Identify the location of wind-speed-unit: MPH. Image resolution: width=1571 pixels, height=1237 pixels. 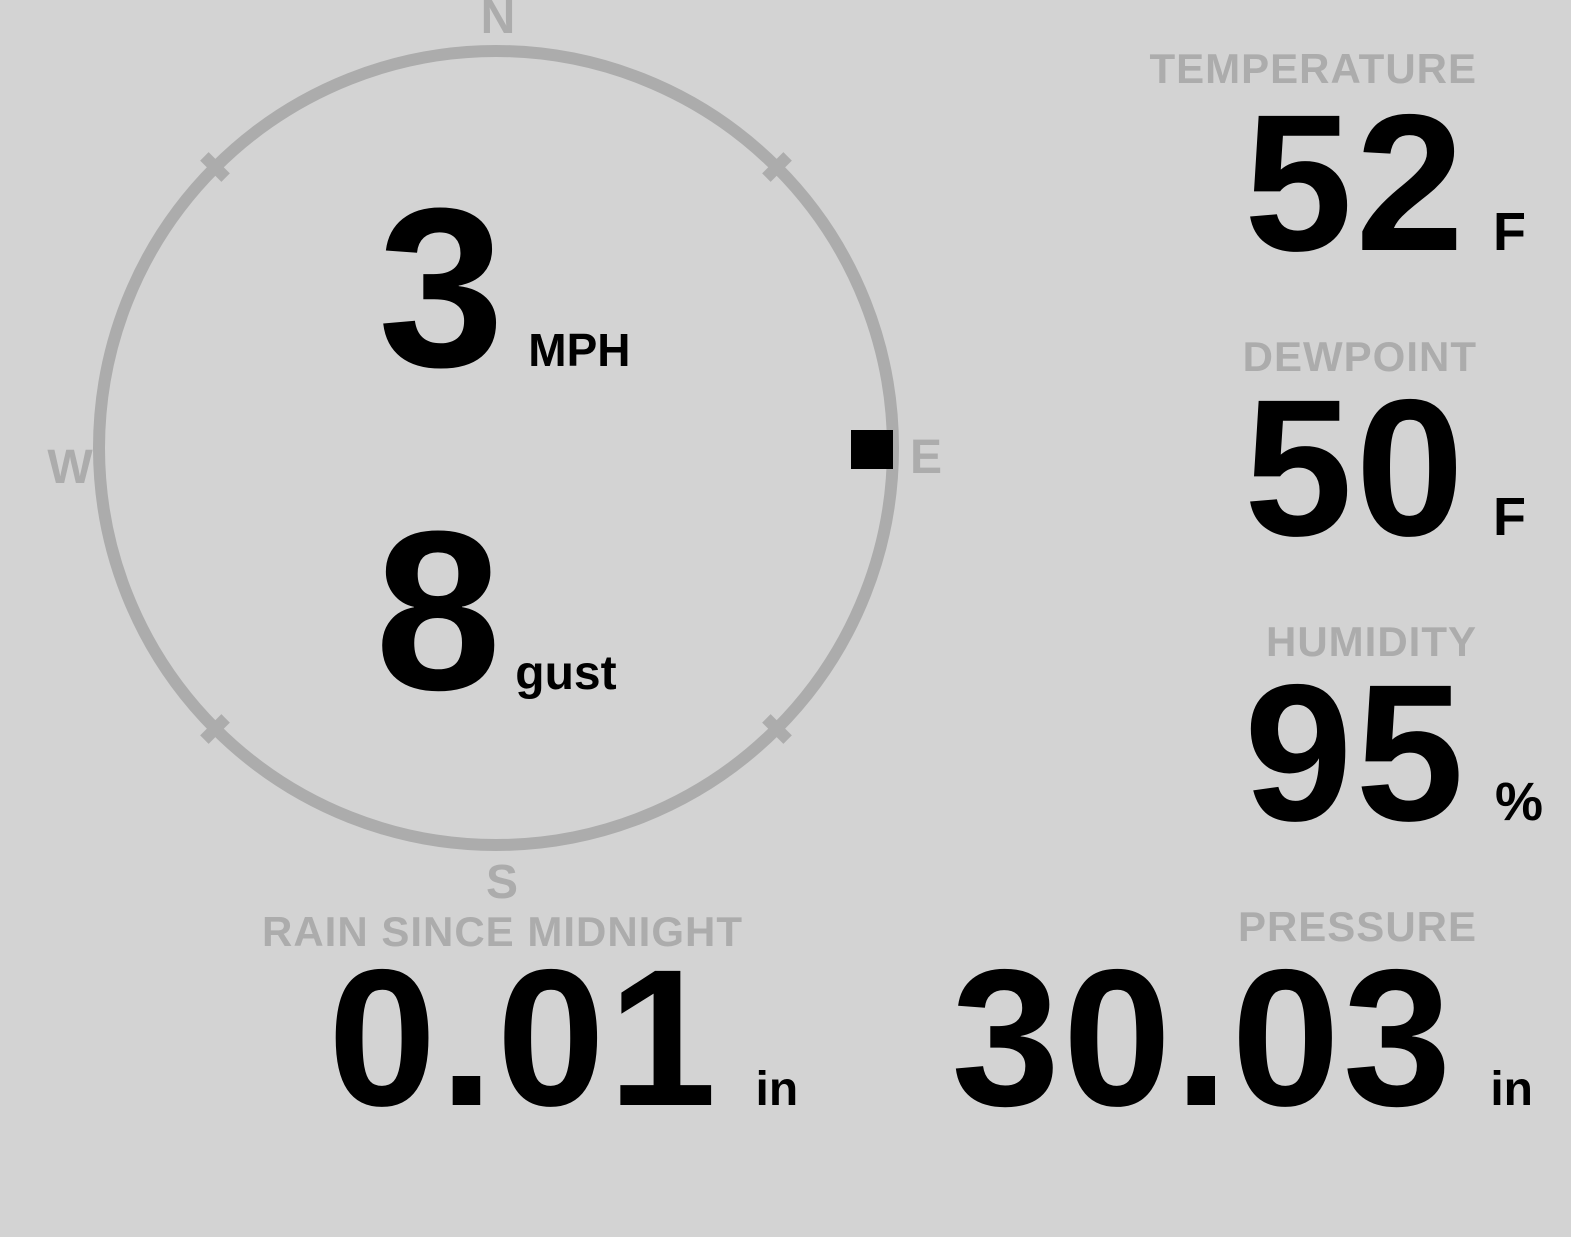
(579, 350).